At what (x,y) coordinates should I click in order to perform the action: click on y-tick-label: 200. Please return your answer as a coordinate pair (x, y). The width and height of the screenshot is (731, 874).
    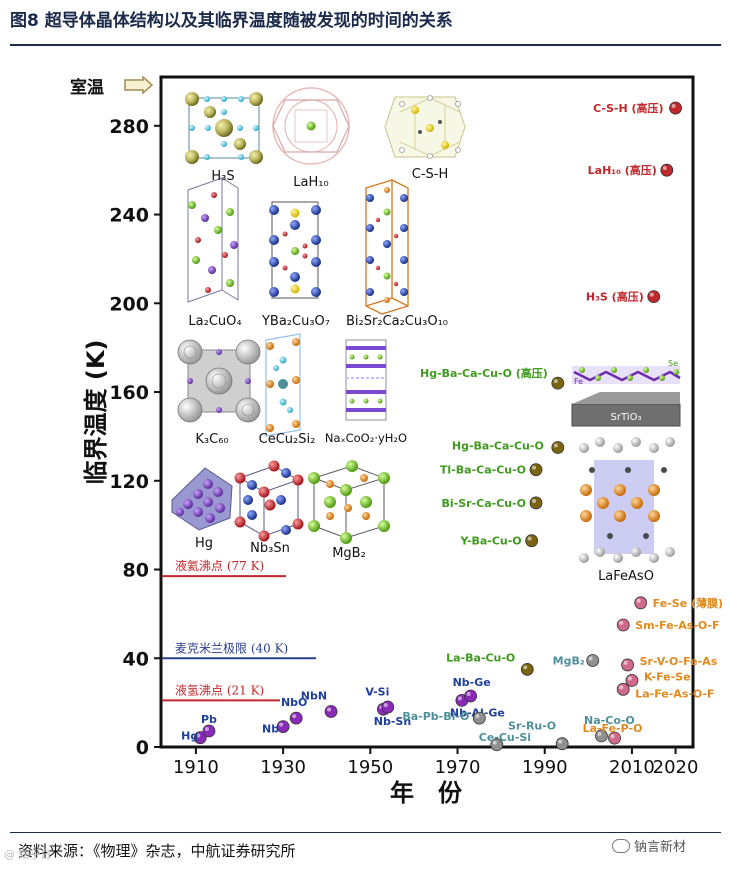
    Looking at the image, I should click on (129, 304).